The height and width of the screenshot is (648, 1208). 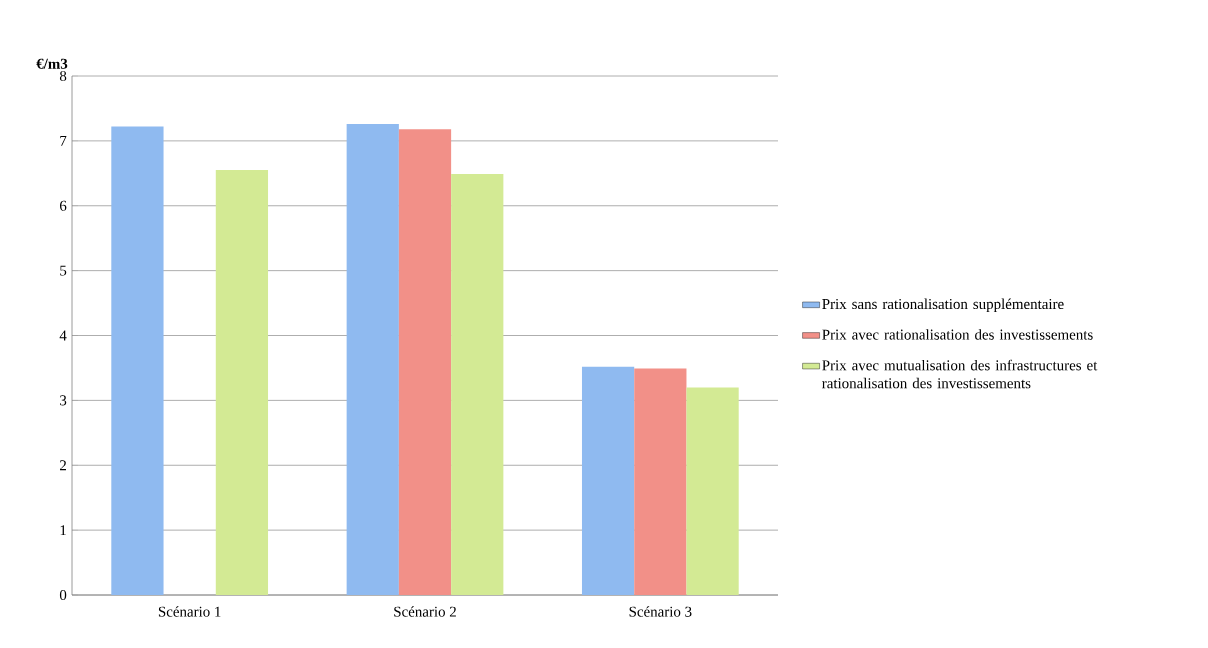 I want to click on x-tick-label: Scénario 3, so click(x=660, y=611).